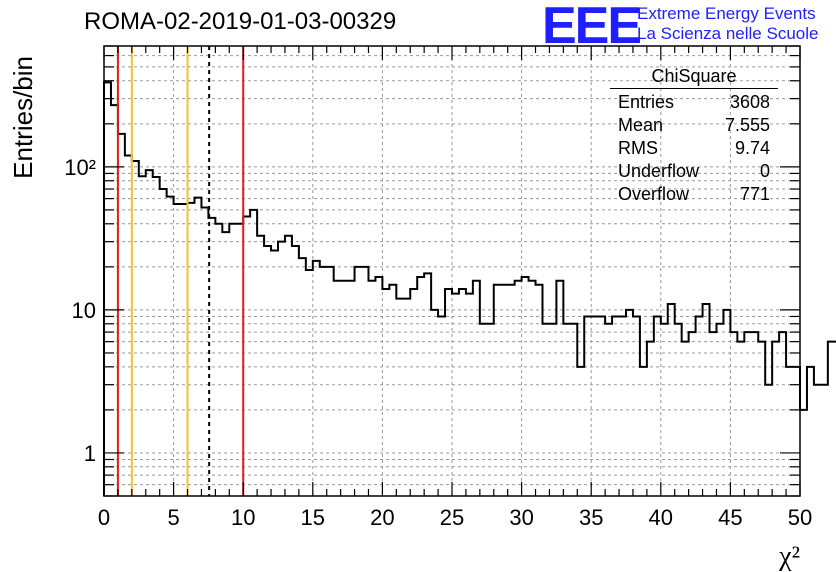 The height and width of the screenshot is (572, 836). I want to click on x-tick-label: 0, so click(104, 517).